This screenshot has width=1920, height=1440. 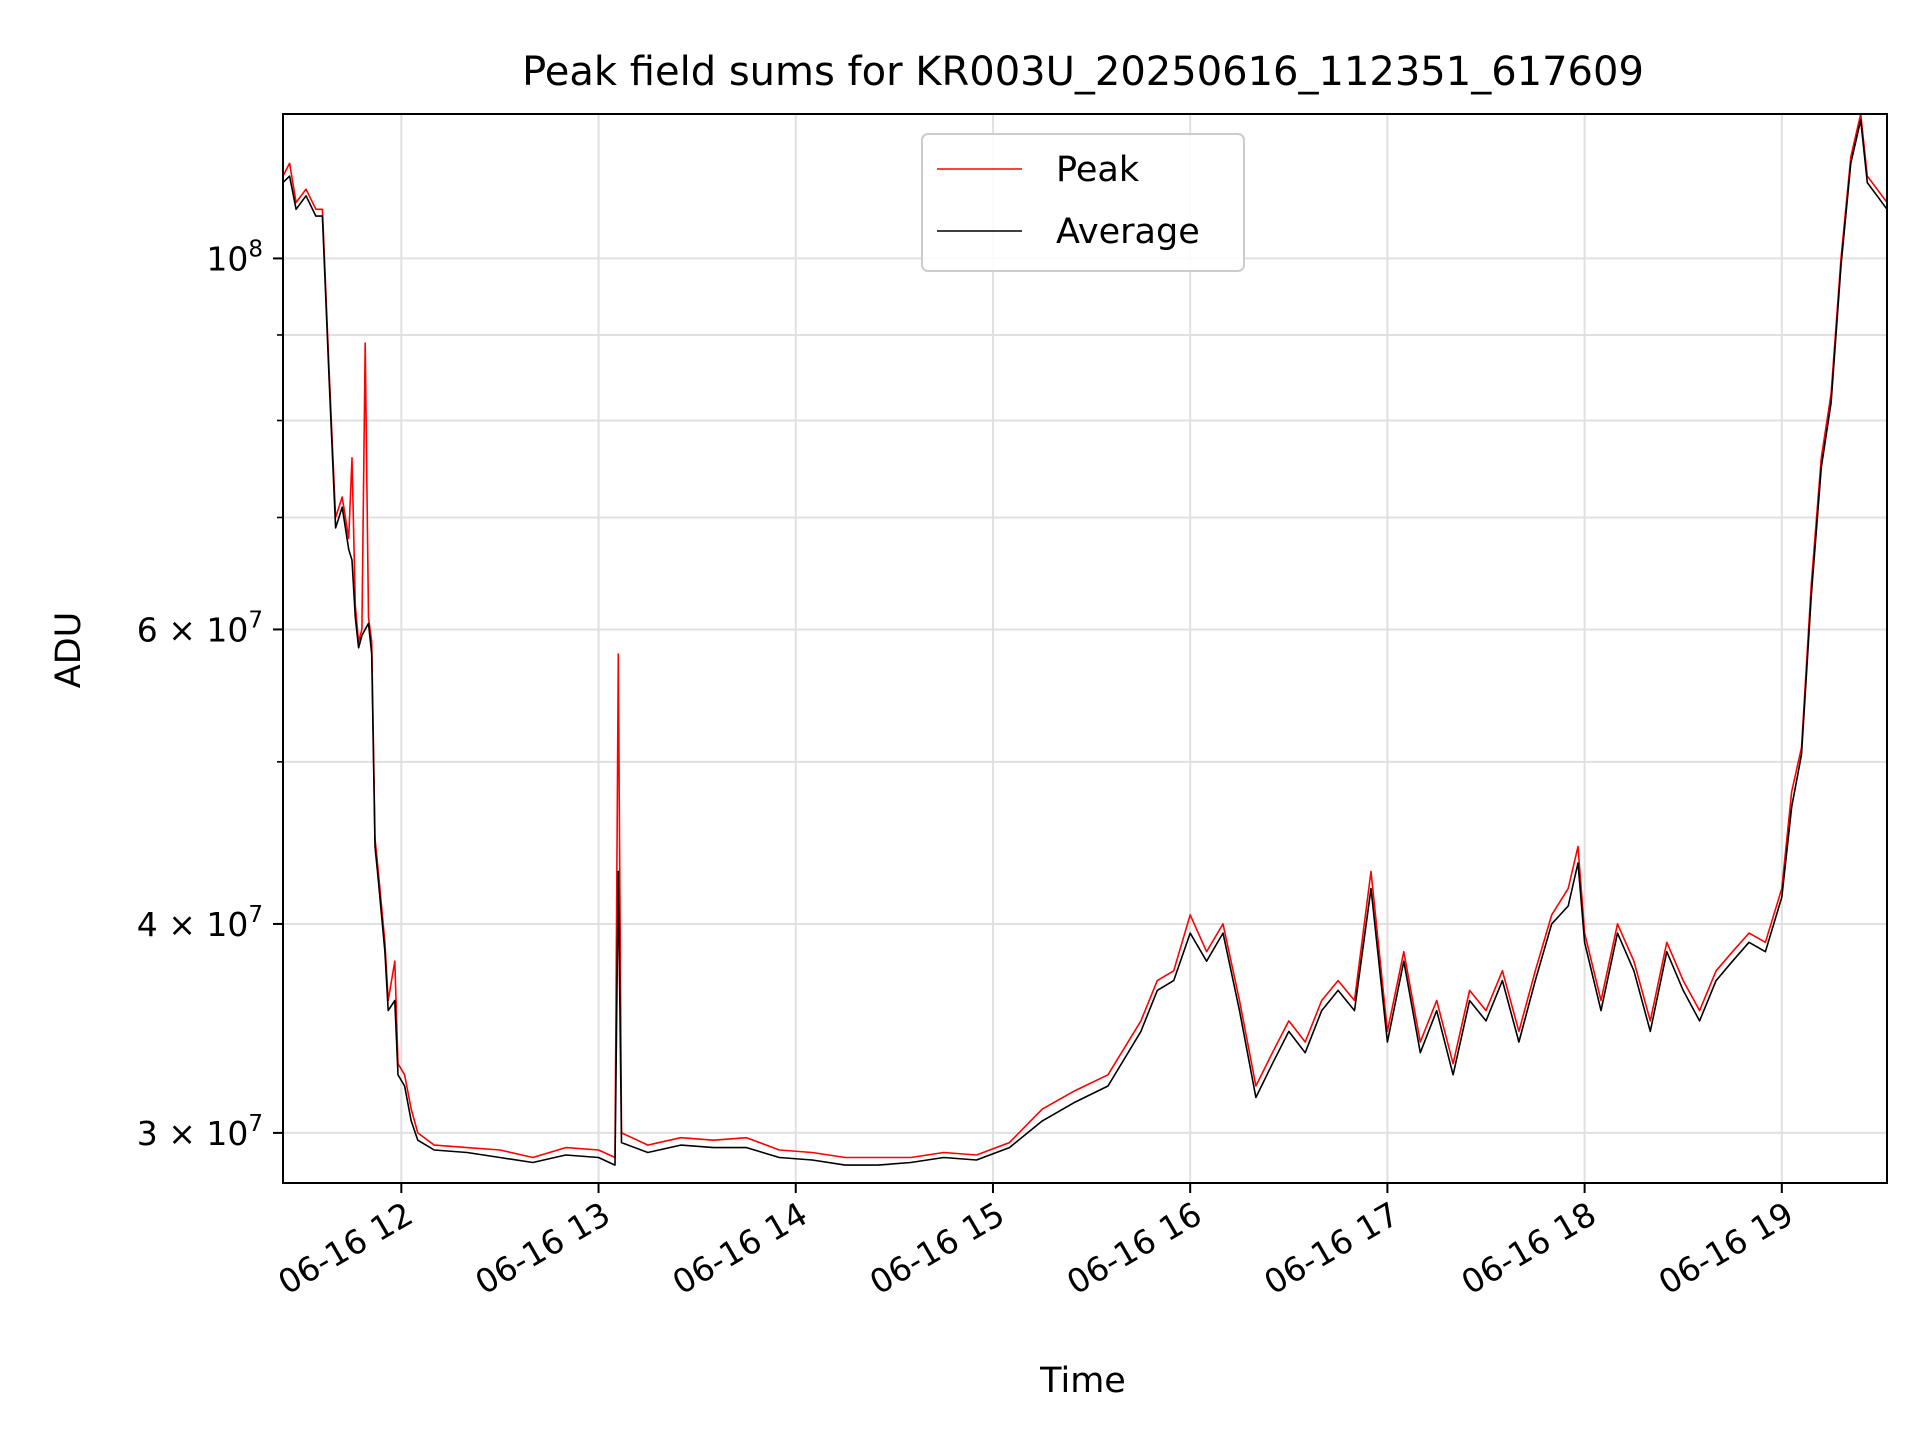 What do you see at coordinates (1082, 1381) in the screenshot?
I see `x-axis-label: Time` at bounding box center [1082, 1381].